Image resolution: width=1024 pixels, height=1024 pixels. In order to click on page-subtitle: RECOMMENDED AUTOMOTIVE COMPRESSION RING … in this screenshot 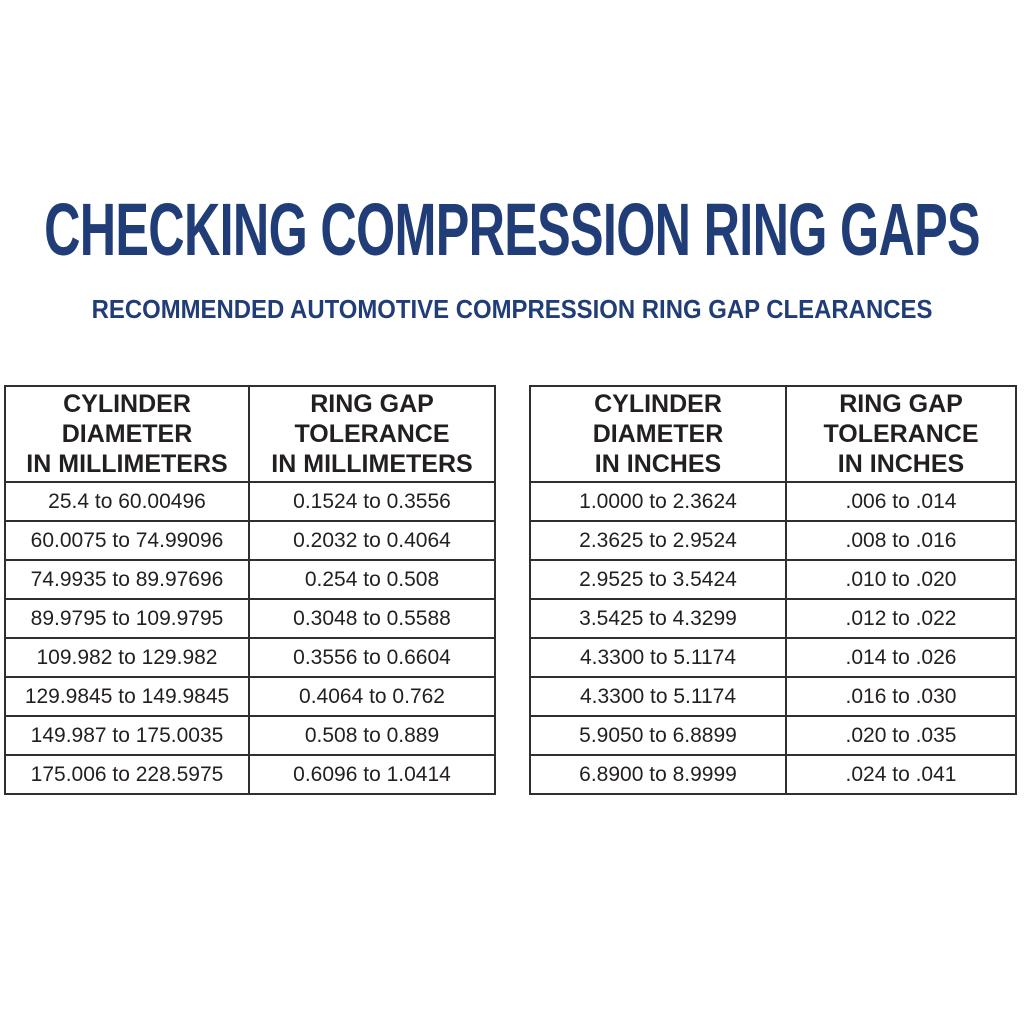, I will do `click(512, 309)`.